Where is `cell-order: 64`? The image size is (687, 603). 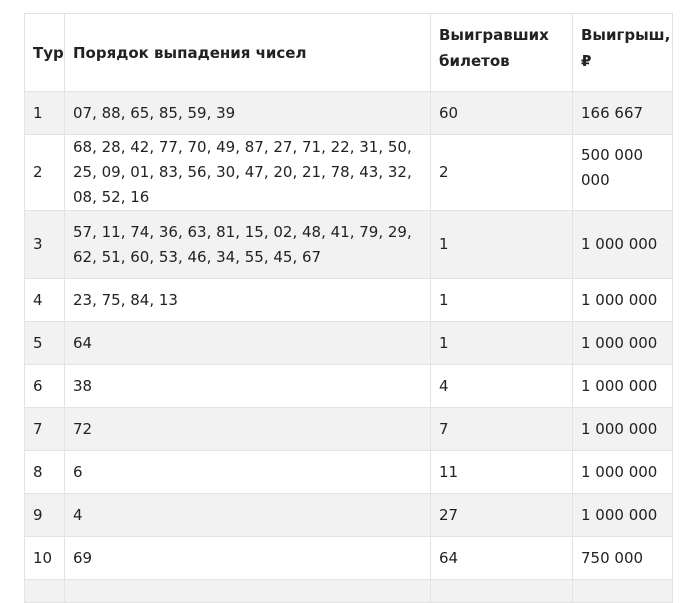 cell-order: 64 is located at coordinates (247, 343).